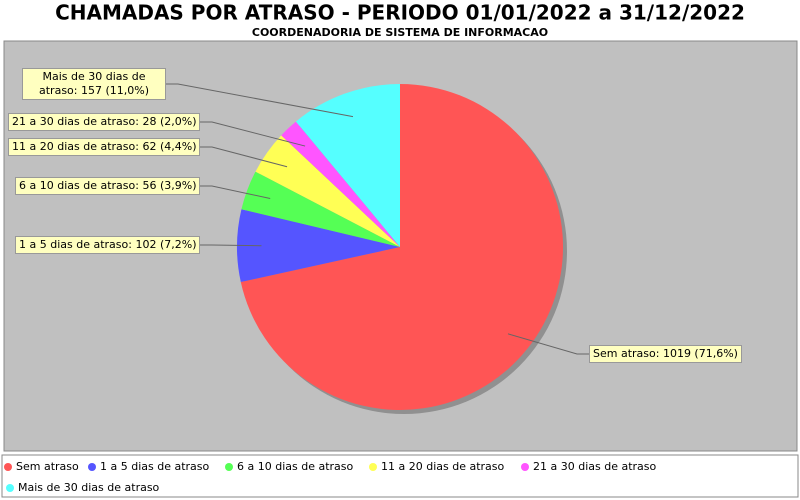  Describe the element at coordinates (665, 354) in the screenshot. I see `slice-label: Sem atraso: 1019 (71,6%)` at that location.